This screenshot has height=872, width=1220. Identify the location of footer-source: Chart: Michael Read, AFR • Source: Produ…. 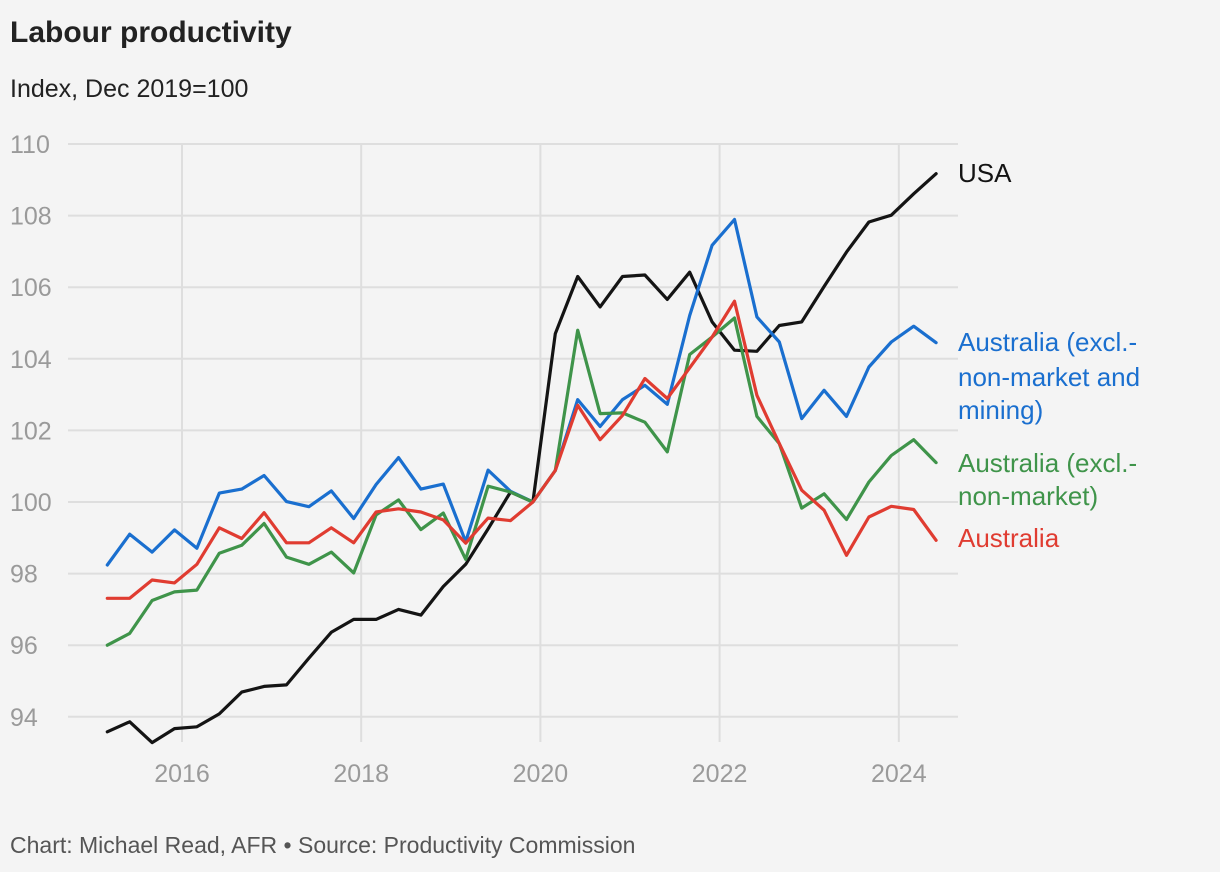
(322, 845).